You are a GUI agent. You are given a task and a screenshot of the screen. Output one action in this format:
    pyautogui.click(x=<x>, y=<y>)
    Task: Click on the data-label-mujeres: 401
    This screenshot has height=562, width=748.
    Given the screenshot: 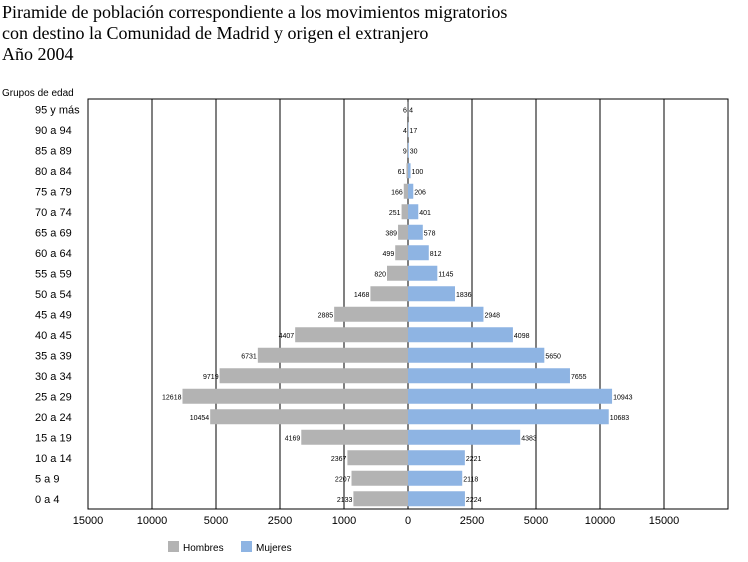 What is the action you would take?
    pyautogui.click(x=425, y=213)
    